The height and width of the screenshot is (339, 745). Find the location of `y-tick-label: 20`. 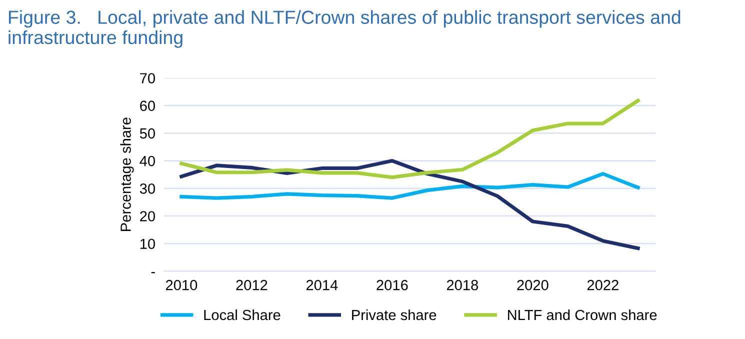

y-tick-label: 20 is located at coordinates (147, 216).